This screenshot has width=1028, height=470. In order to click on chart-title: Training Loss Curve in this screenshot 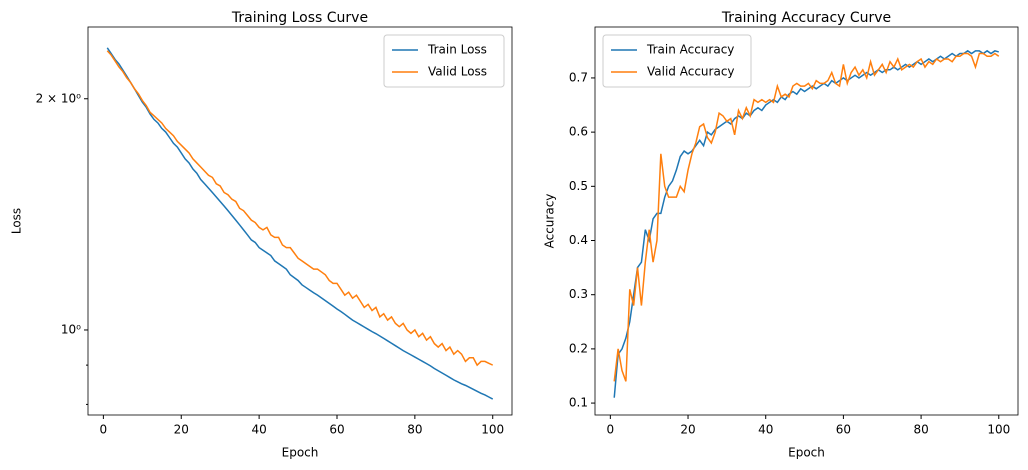, I will do `click(299, 18)`.